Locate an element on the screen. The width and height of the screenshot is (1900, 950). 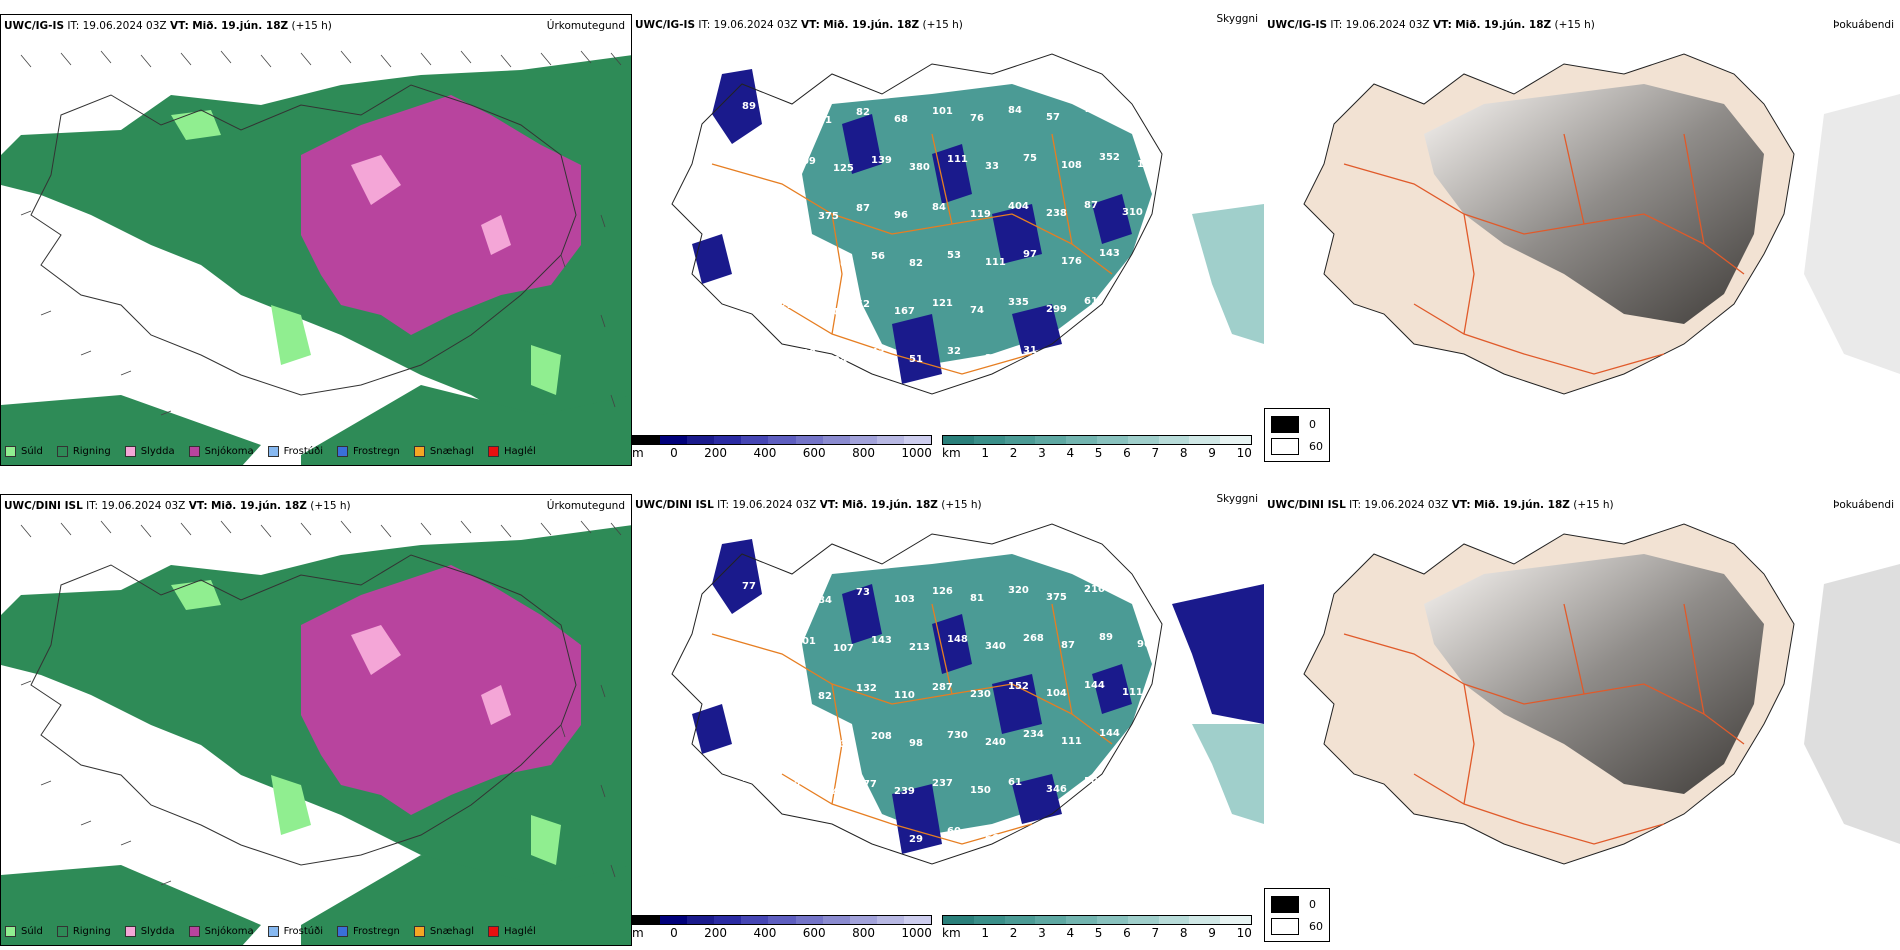
ceiling-value-label: 107 is located at coordinates (843, 648).